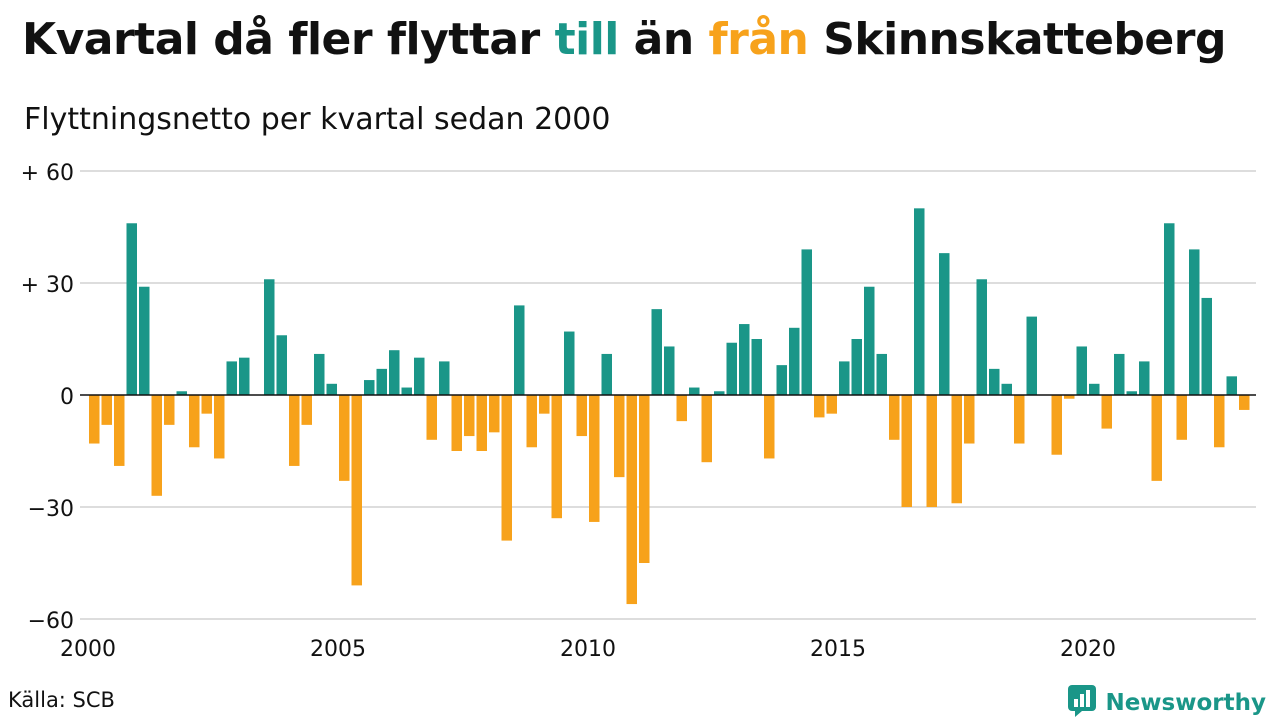 This screenshot has height=722, width=1280. I want to click on title-part-1: Kvartal då fler flyttar, so click(288, 39).